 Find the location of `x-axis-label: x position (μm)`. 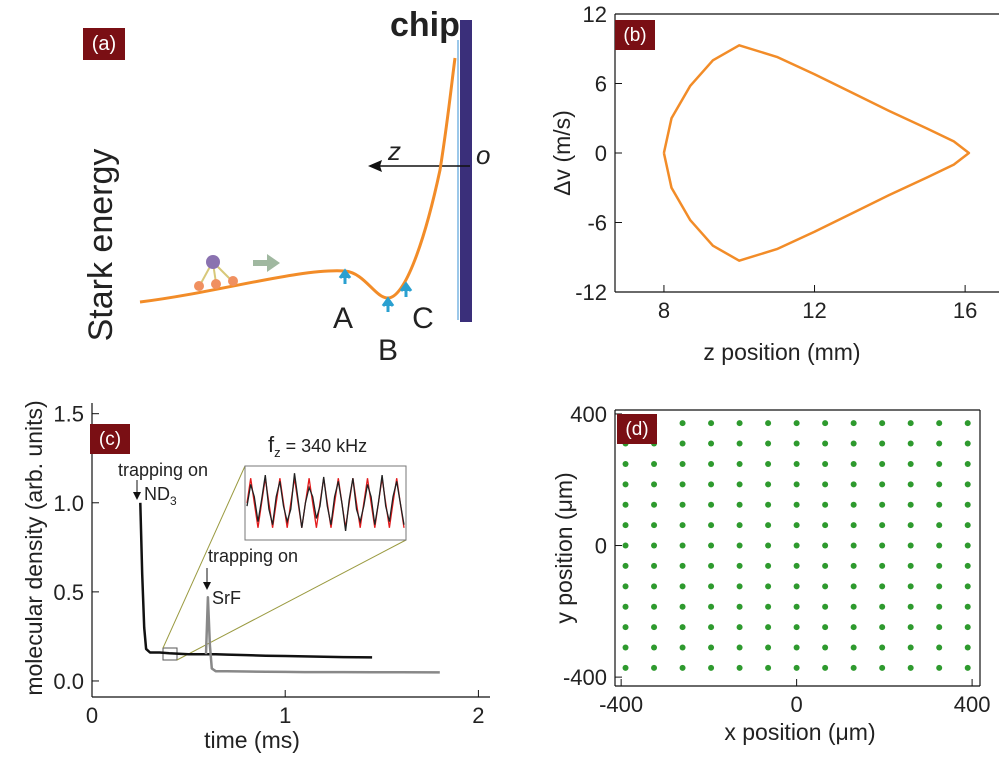

x-axis-label: x position (μm) is located at coordinates (799, 732).